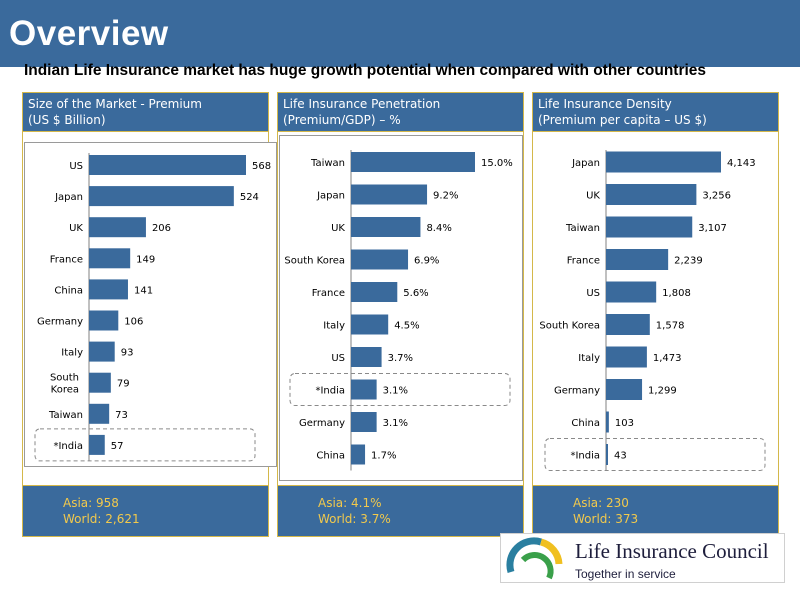  What do you see at coordinates (145, 259) in the screenshot?
I see `data-label: 149` at bounding box center [145, 259].